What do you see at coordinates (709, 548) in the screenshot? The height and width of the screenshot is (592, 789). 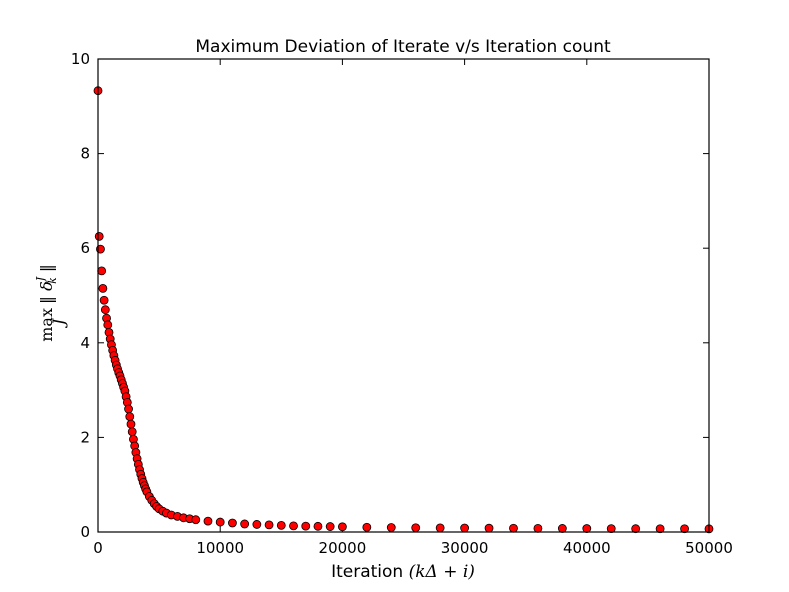 I see `x-tick-label: 50000` at bounding box center [709, 548].